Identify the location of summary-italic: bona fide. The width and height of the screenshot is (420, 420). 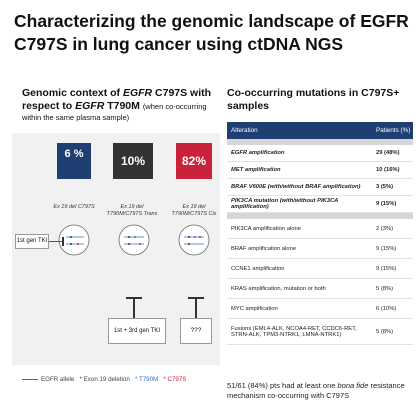
(353, 385).